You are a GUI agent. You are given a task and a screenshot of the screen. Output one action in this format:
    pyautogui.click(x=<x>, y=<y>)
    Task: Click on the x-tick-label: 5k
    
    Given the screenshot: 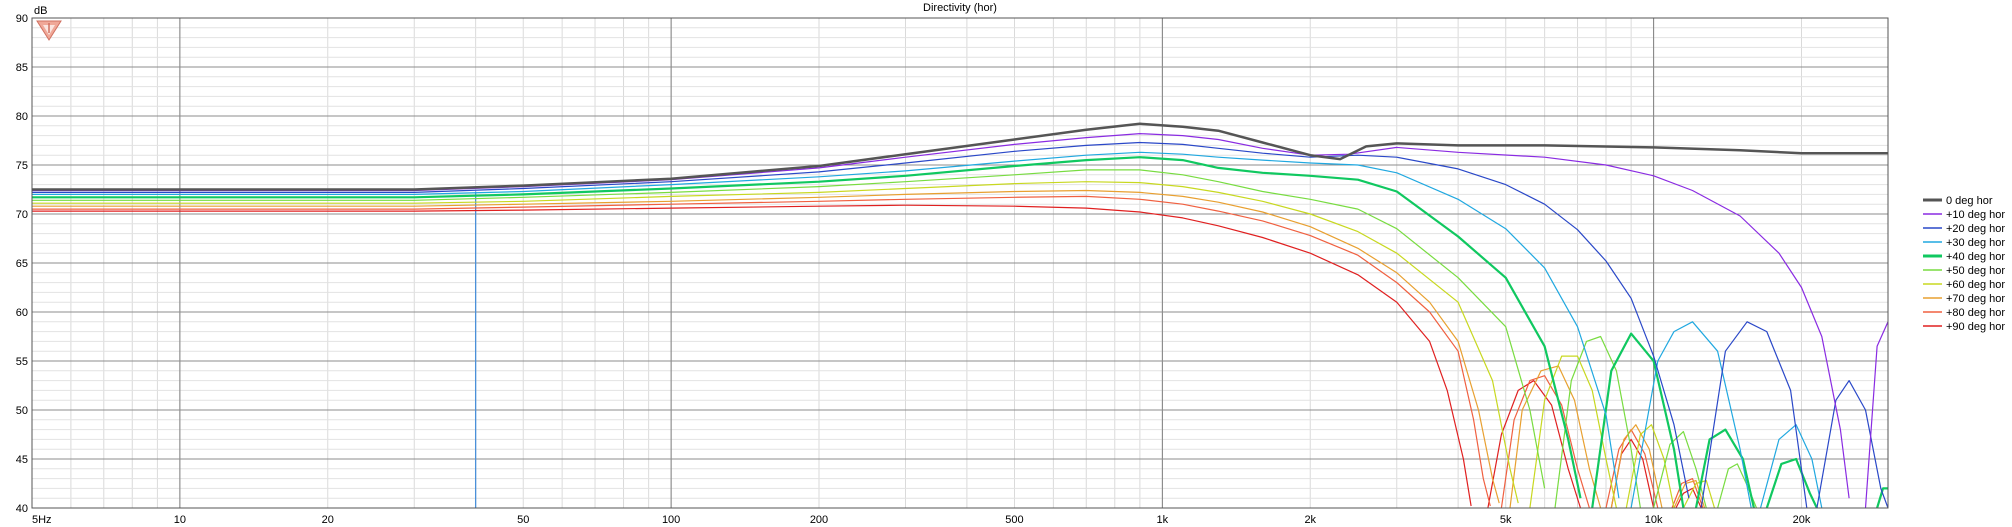 What is the action you would take?
    pyautogui.click(x=1506, y=520)
    